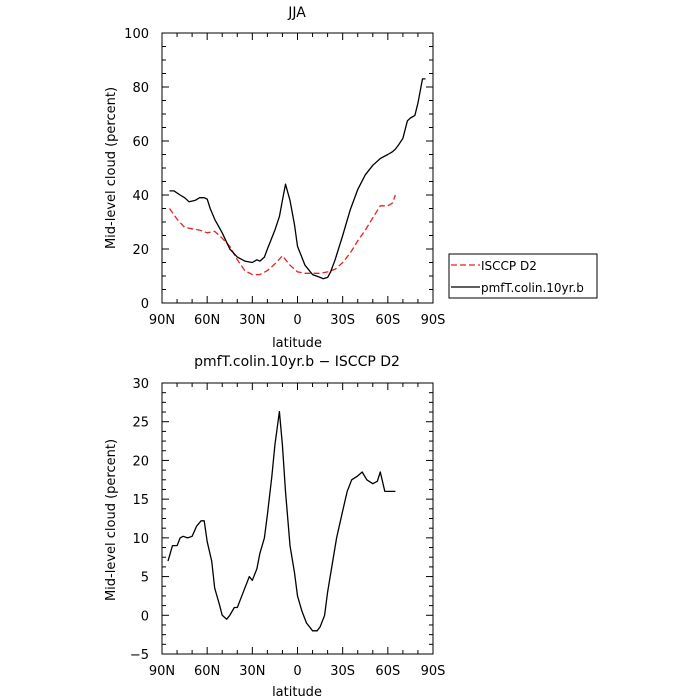 The width and height of the screenshot is (700, 700). Describe the element at coordinates (145, 616) in the screenshot. I see `bottom-y-tick-label: 0` at that location.